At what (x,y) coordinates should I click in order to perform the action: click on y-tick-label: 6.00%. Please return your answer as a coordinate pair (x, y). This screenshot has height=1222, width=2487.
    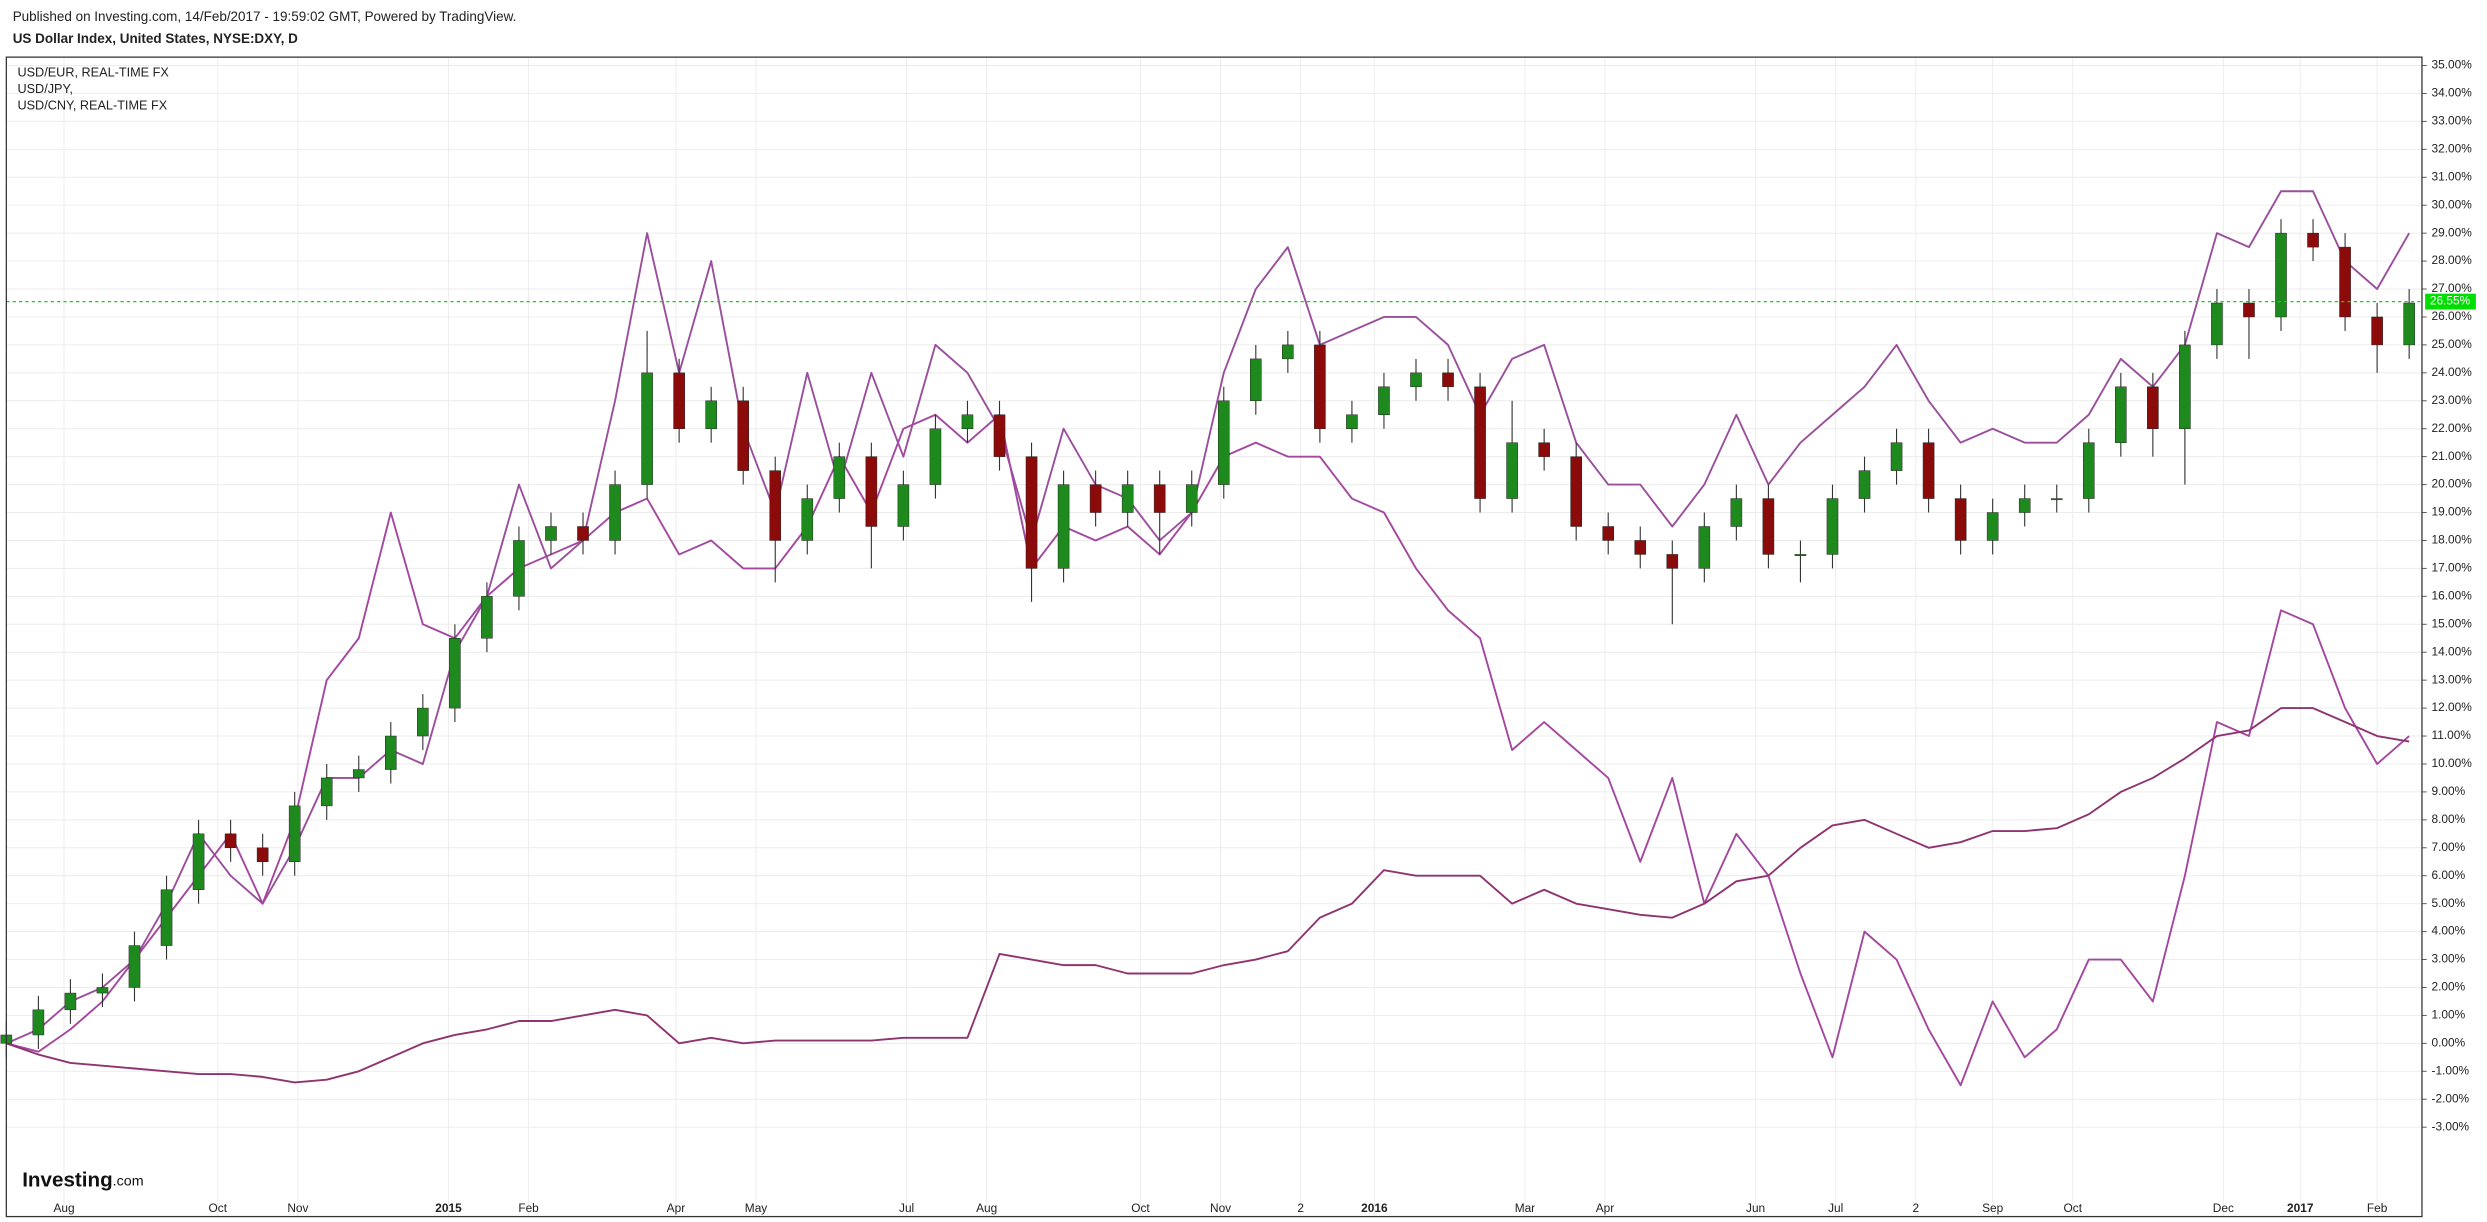
    Looking at the image, I should click on (2448, 875).